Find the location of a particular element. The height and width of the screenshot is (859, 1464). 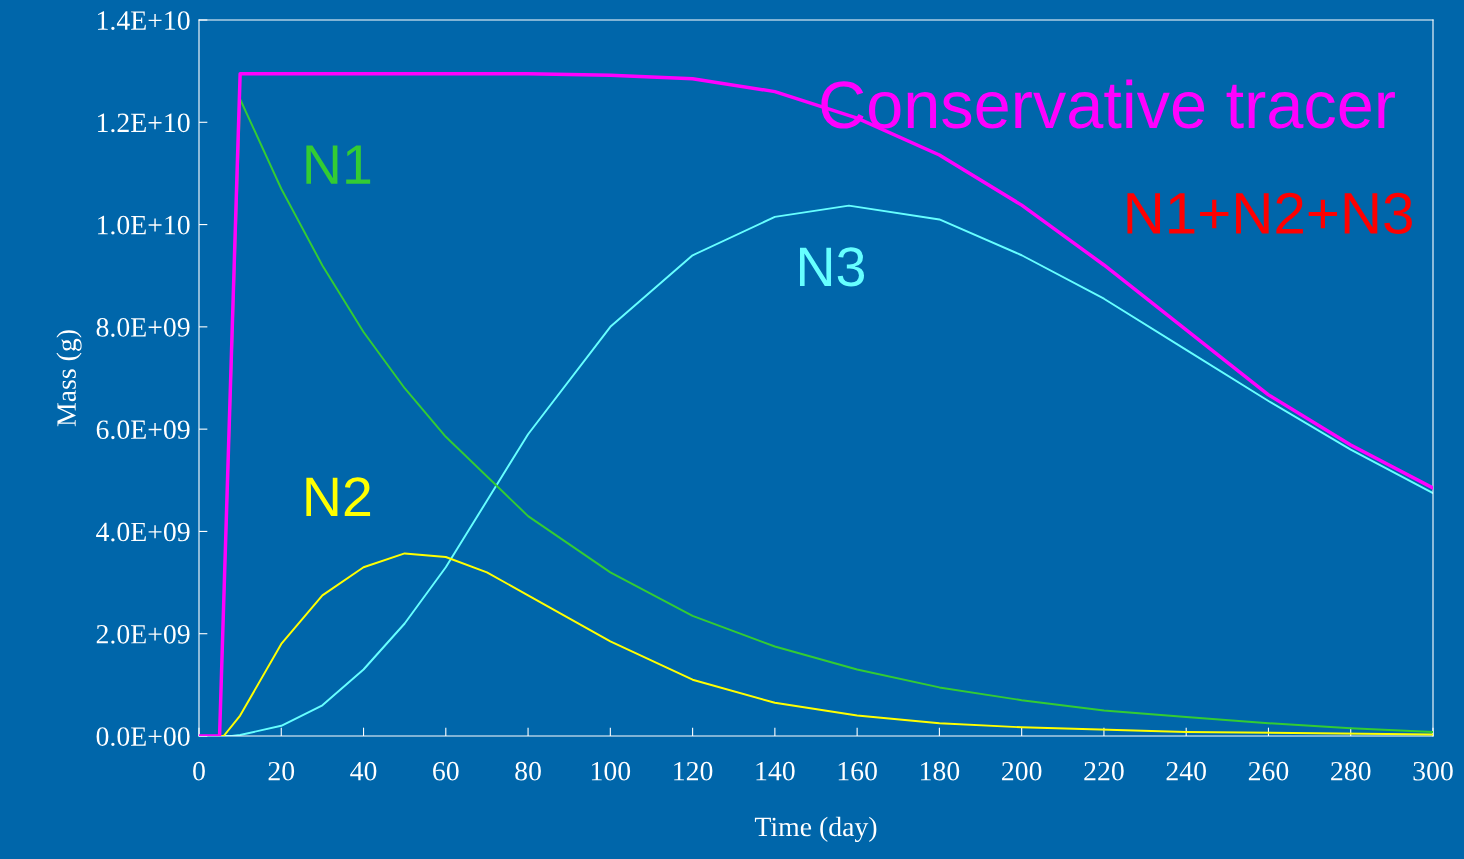

y-tick-label: 1.0E+10 is located at coordinates (143, 225).